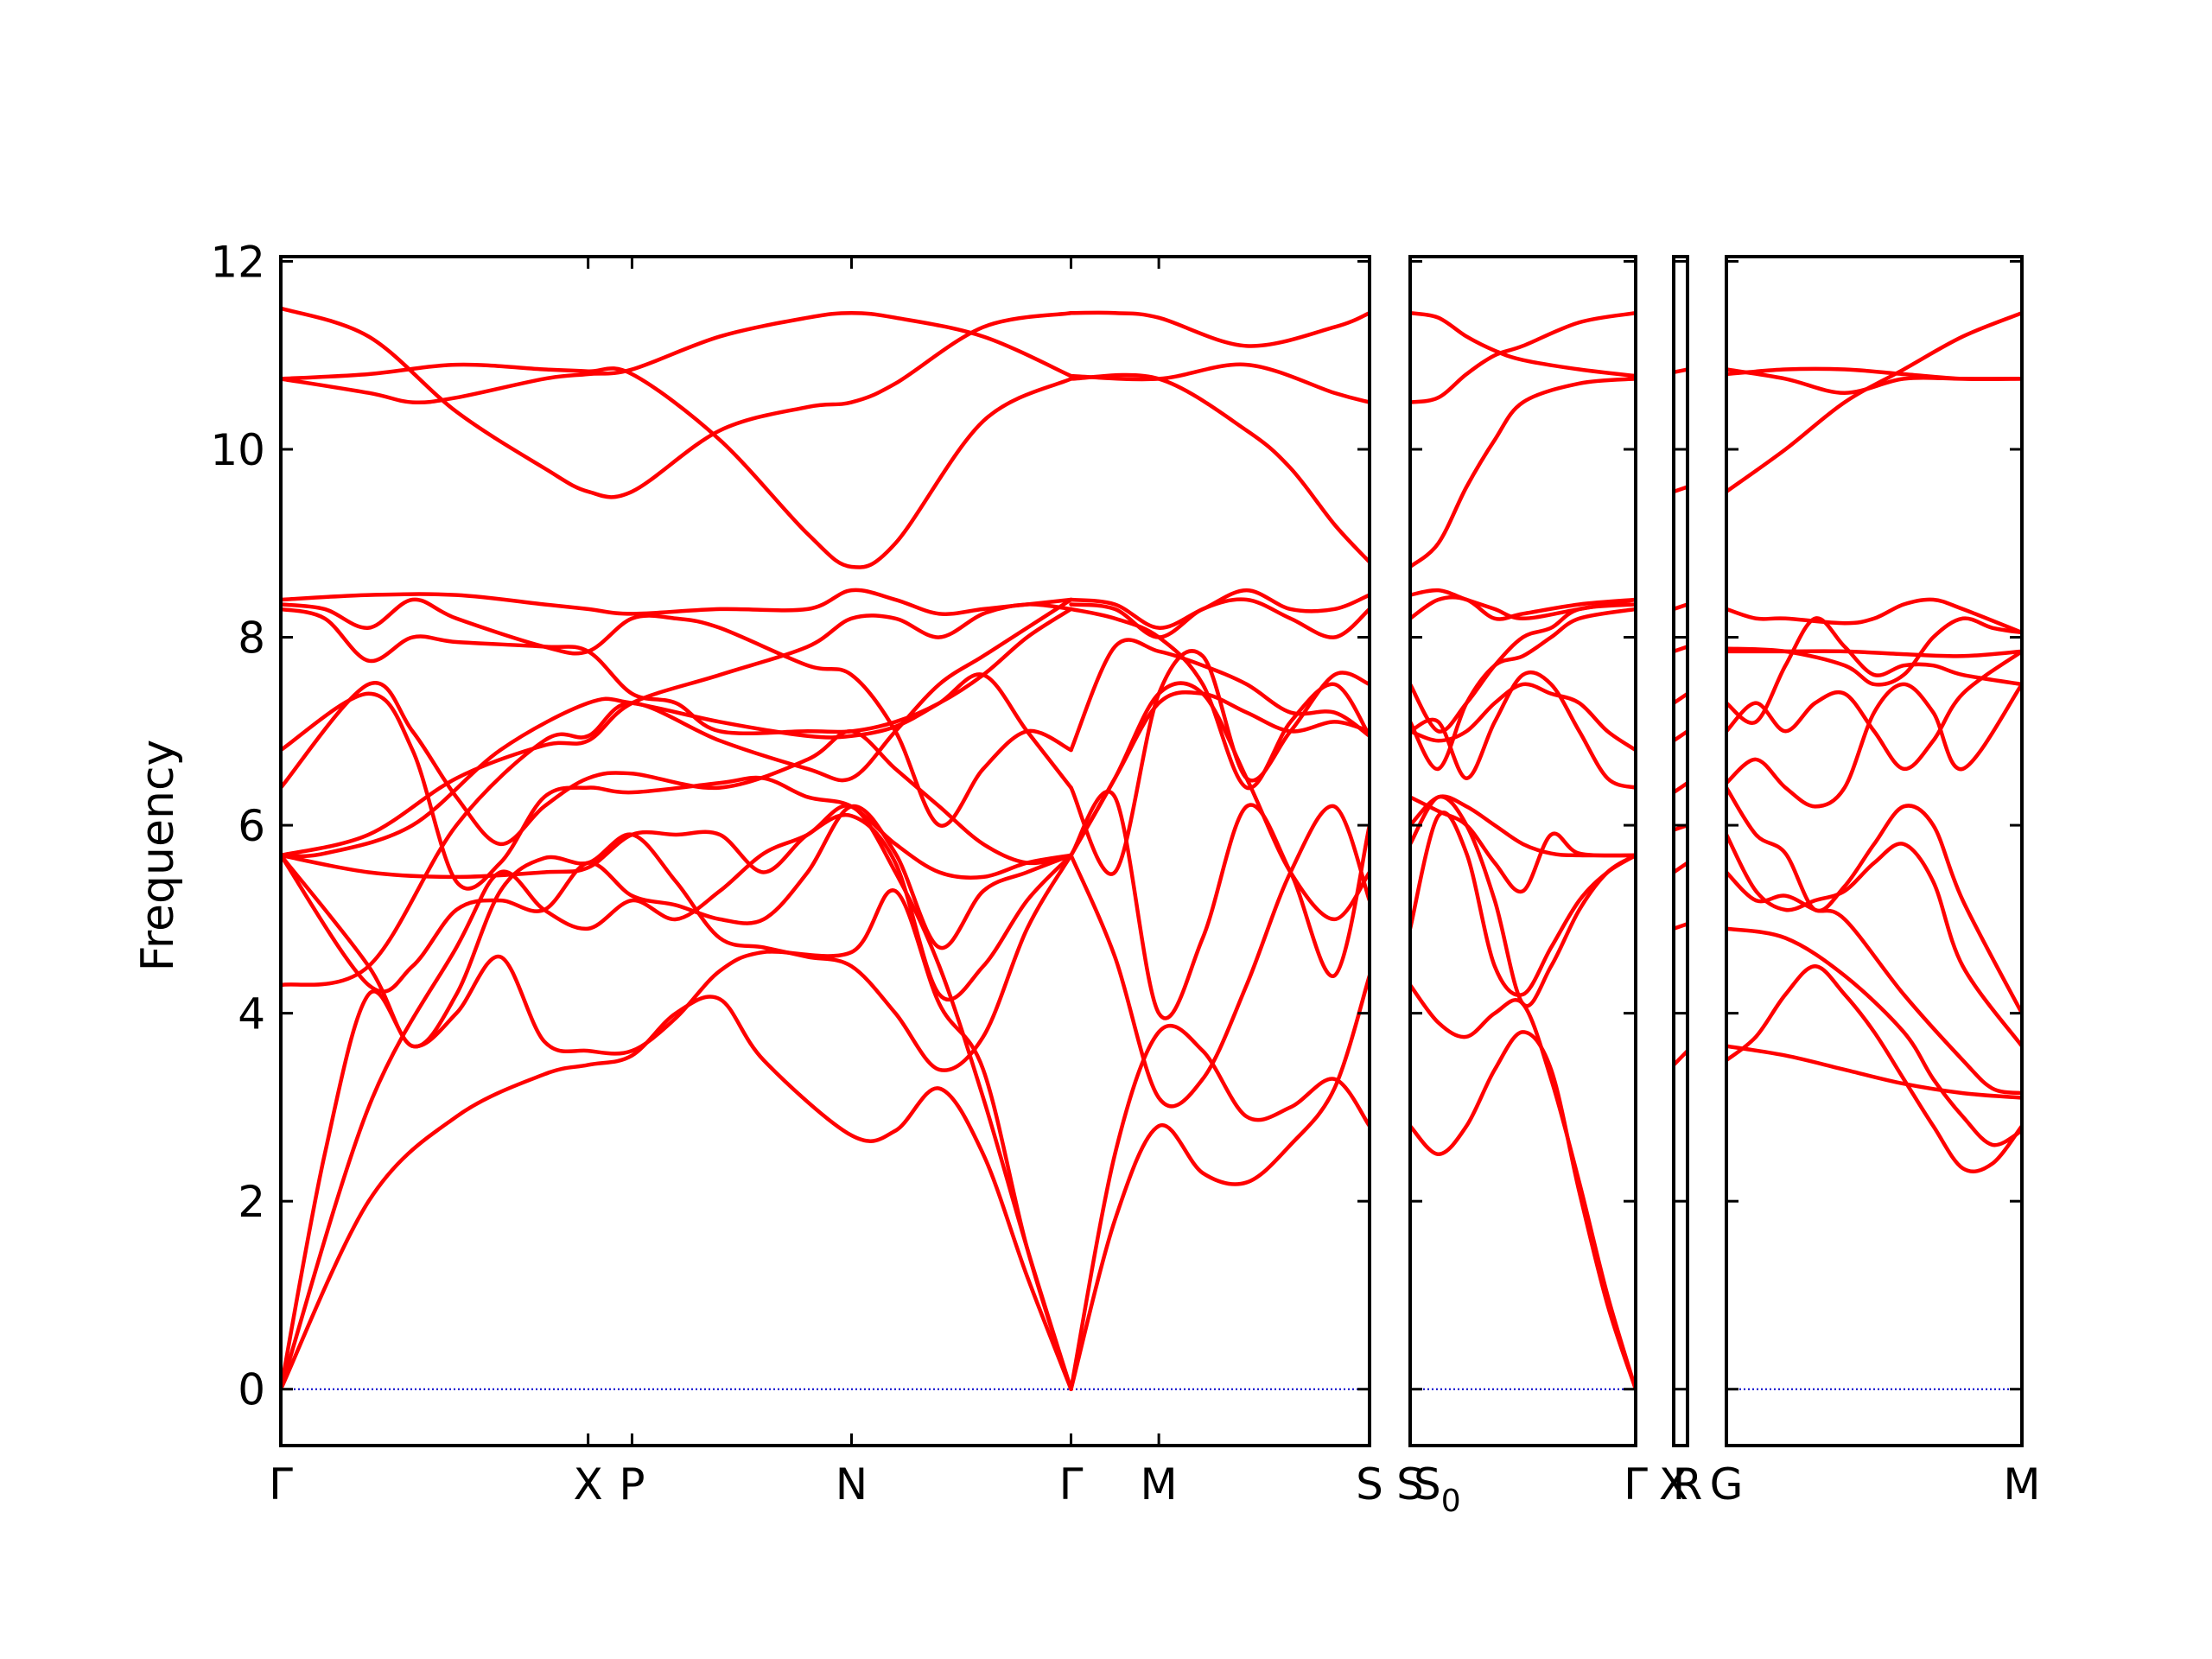 The image size is (2212, 1659). Describe the element at coordinates (251, 826) in the screenshot. I see `y-tick-label: 6` at that location.